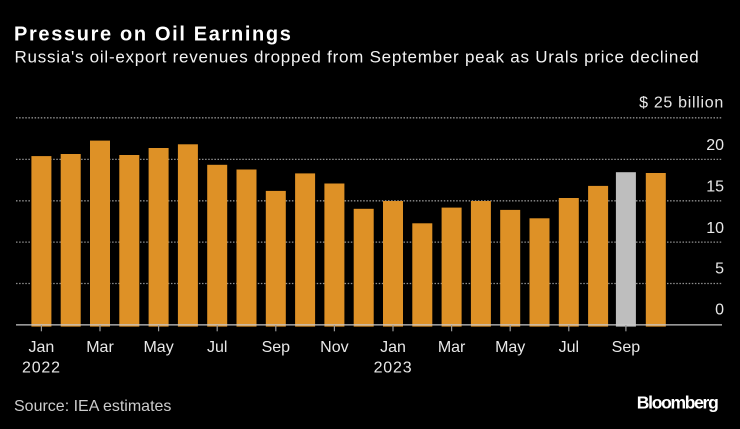 The image size is (740, 429). What do you see at coordinates (719, 310) in the screenshot?
I see `svg-text: 0` at bounding box center [719, 310].